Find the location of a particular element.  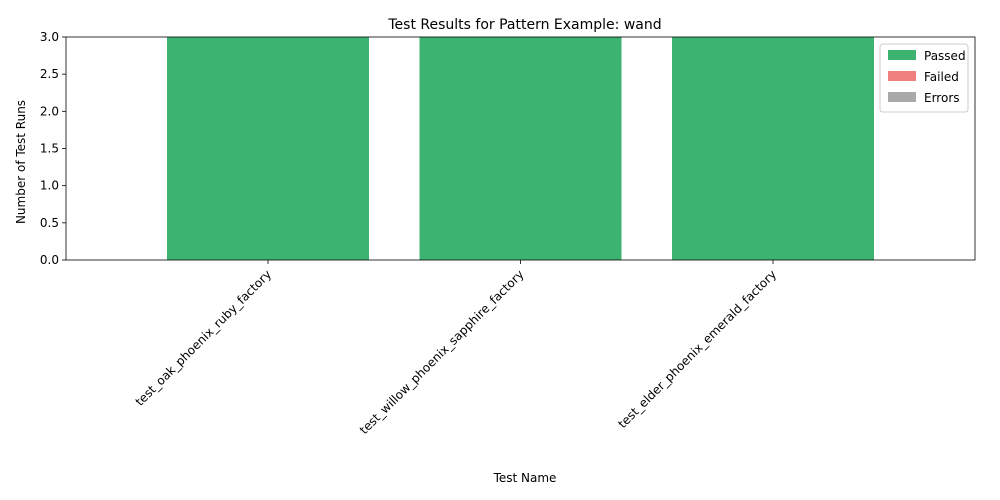

y-tick-label: 2.5 is located at coordinates (49, 74).